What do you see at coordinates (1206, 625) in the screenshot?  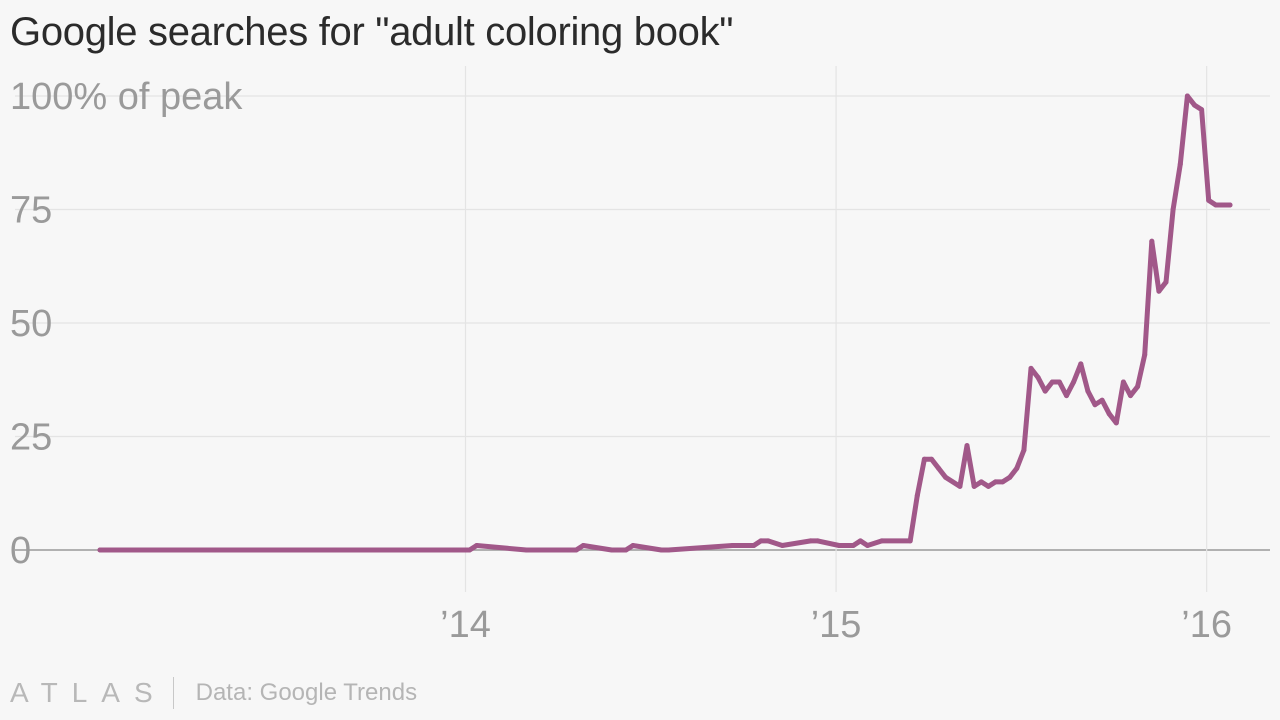 I see `x-tick-label: ’16` at bounding box center [1206, 625].